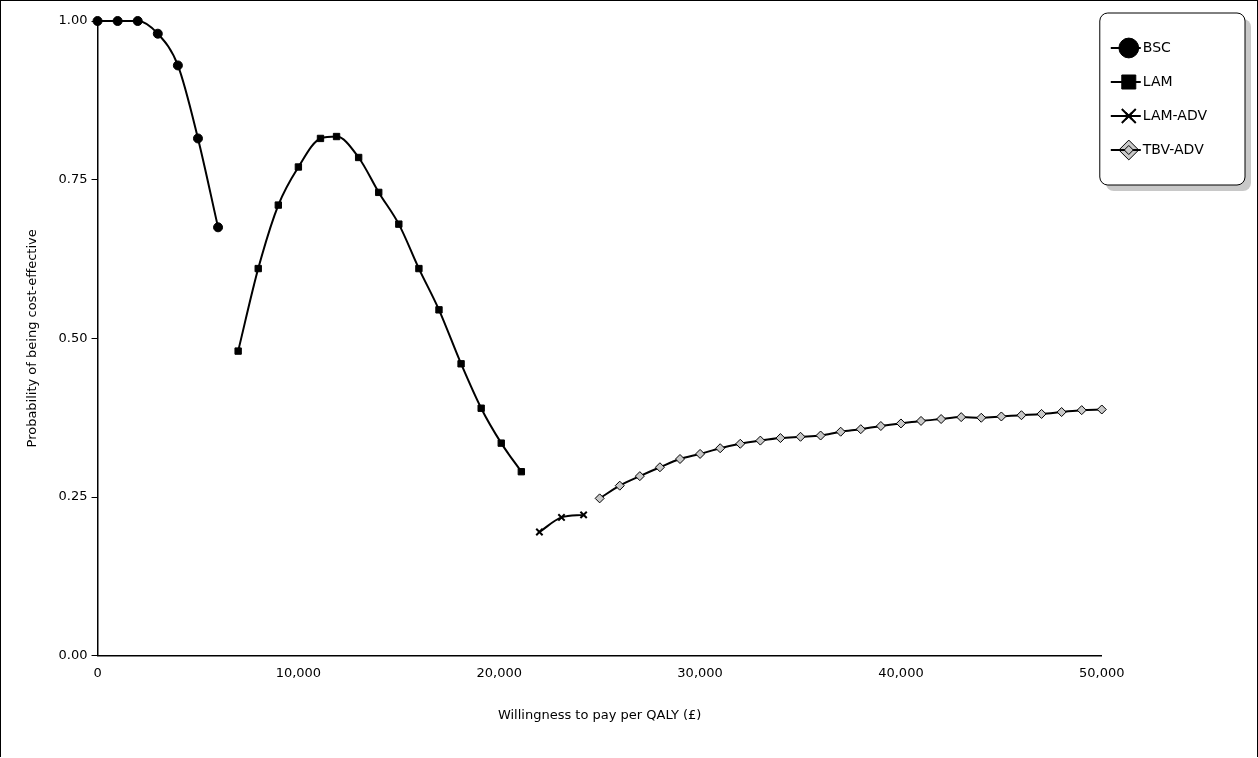  What do you see at coordinates (700, 672) in the screenshot?
I see `x-tick-label: 30,000` at bounding box center [700, 672].